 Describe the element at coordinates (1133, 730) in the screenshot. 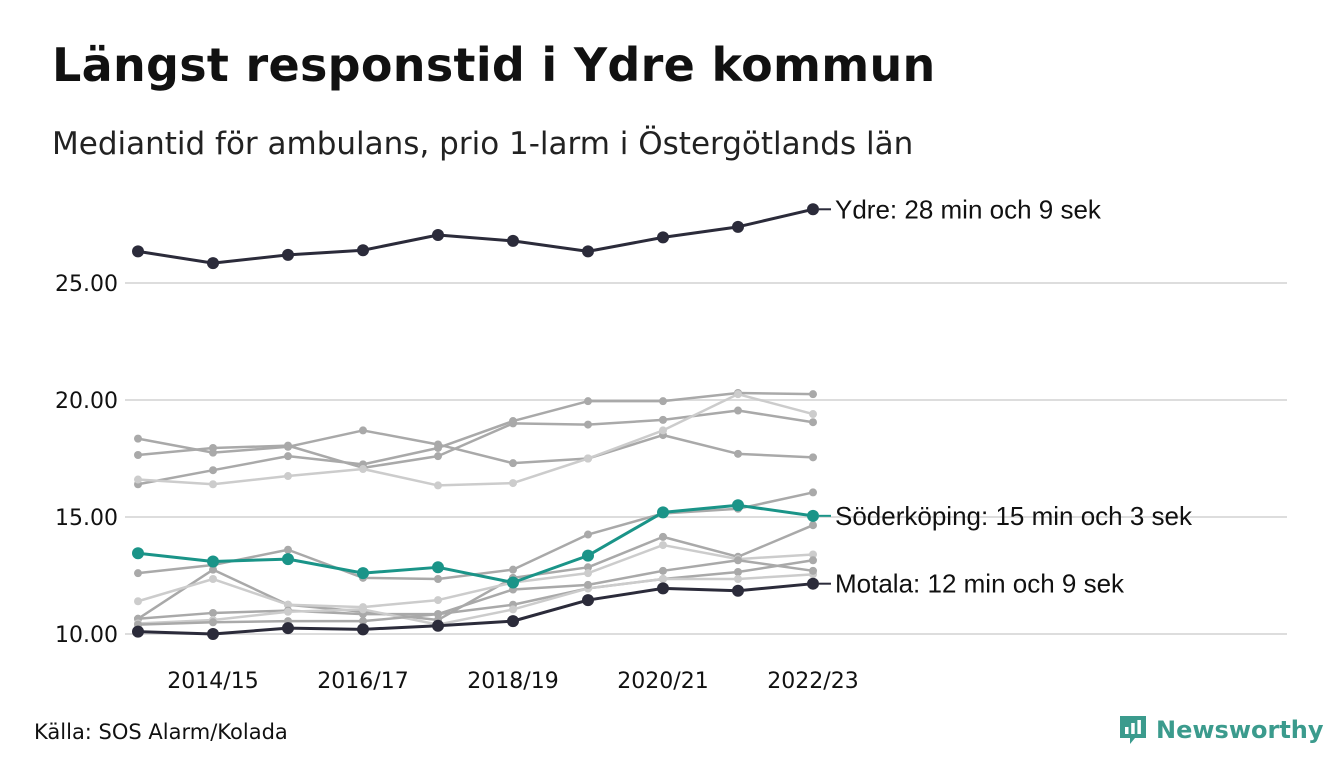

I see `newsworthy-logo-icon` at that location.